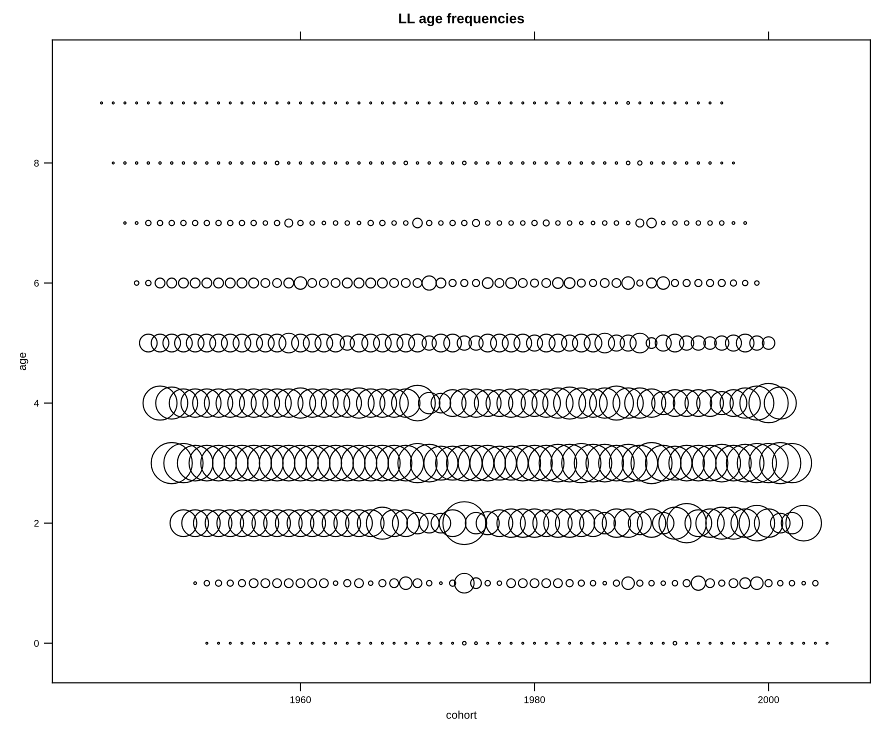 The image size is (873, 739). I want to click on x-tick-label: 2000, so click(769, 700).